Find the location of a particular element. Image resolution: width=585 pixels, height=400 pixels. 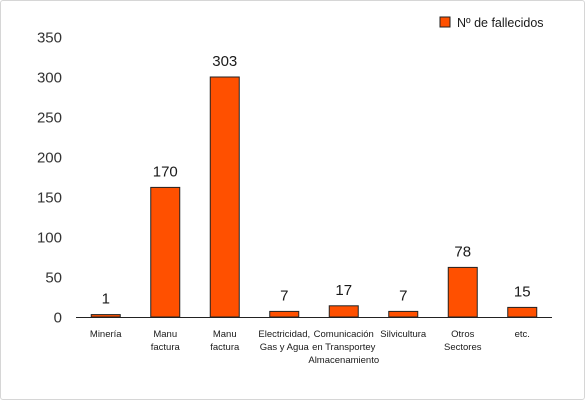

x-tick-label: Electricidad, Gas y Agua is located at coordinates (284, 341).